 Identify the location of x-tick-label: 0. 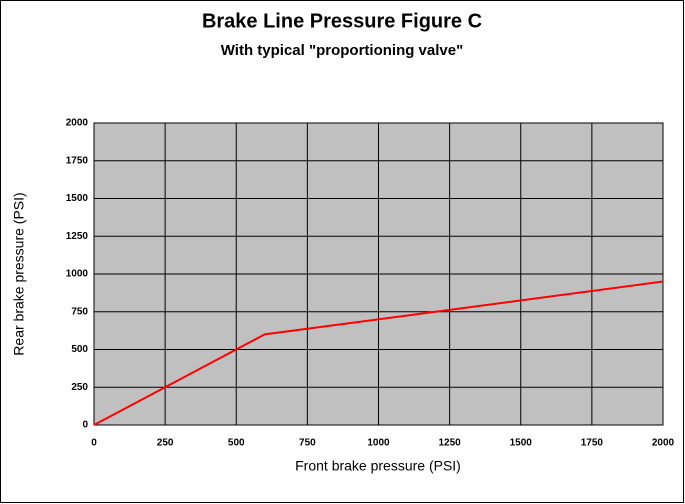
(94, 443).